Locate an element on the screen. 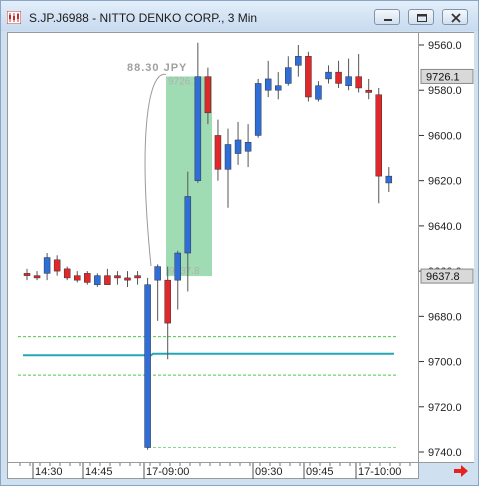 This screenshot has height=486, width=479. scroll-right-arrow-icon is located at coordinates (461, 471).